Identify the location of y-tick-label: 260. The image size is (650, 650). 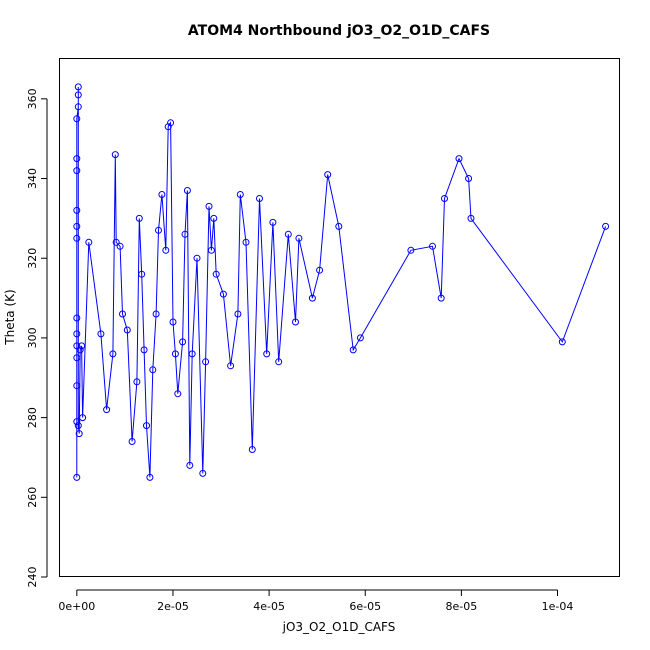
(32, 497).